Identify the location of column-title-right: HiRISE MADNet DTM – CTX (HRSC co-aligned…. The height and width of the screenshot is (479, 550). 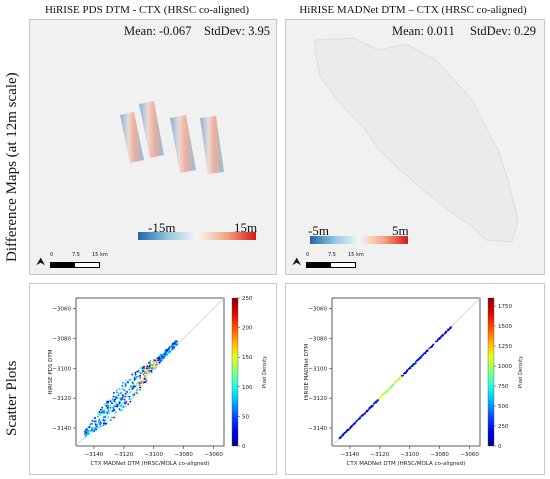
(413, 10).